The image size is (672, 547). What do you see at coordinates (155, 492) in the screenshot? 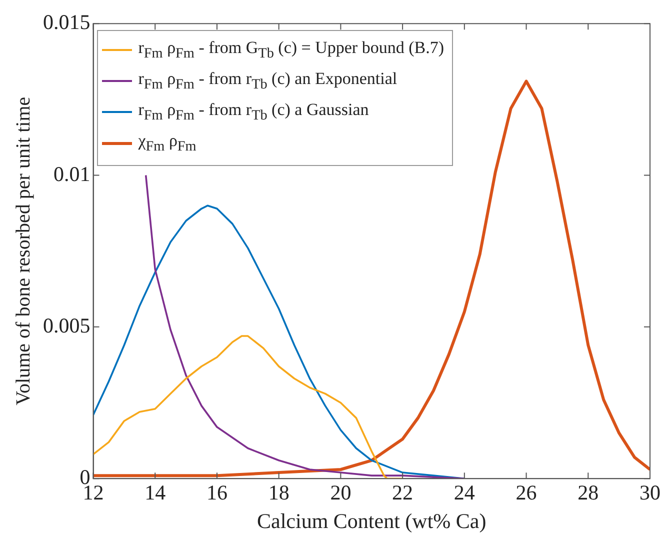
I see `x-tick-label: 14` at bounding box center [155, 492].